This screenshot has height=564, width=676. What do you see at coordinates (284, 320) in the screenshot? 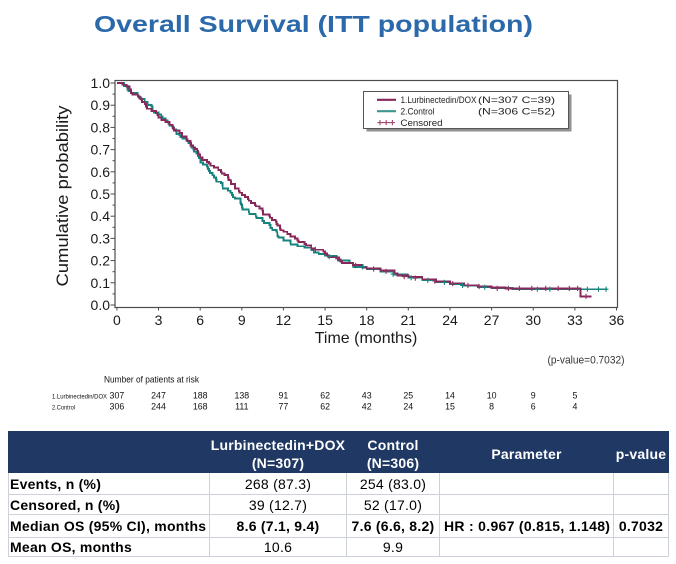
I see `svg-text: 12` at bounding box center [284, 320].